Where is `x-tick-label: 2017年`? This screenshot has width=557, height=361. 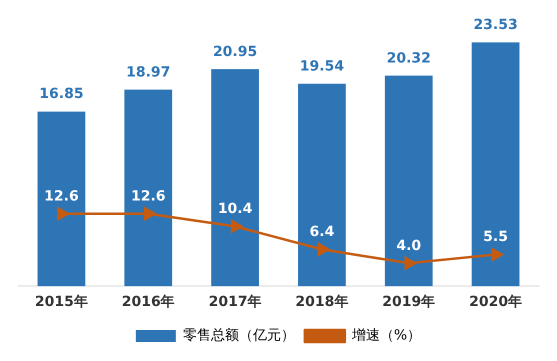
x-tick-label: 2017年 is located at coordinates (235, 302).